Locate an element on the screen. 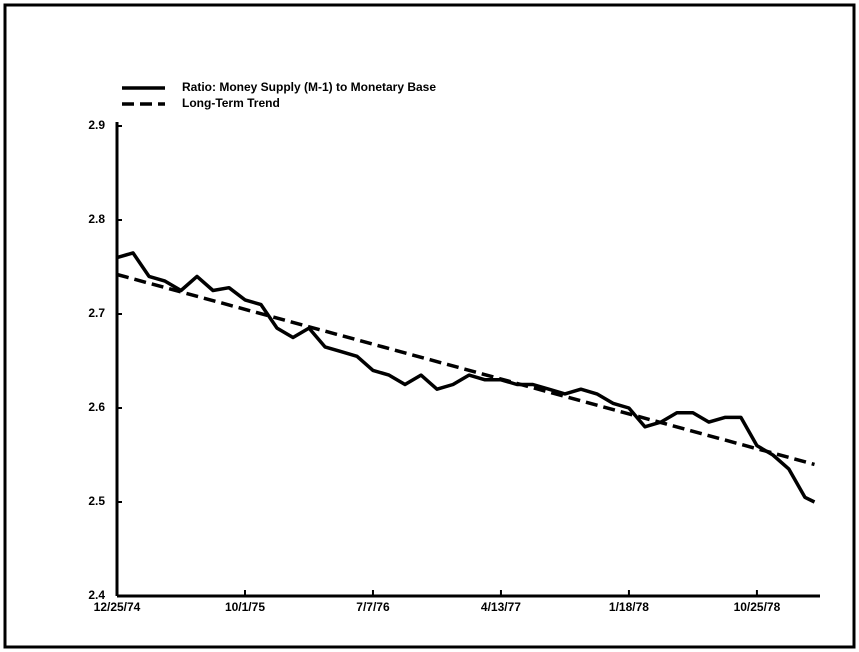  y-tick-label: 2.7 is located at coordinates (96, 313).